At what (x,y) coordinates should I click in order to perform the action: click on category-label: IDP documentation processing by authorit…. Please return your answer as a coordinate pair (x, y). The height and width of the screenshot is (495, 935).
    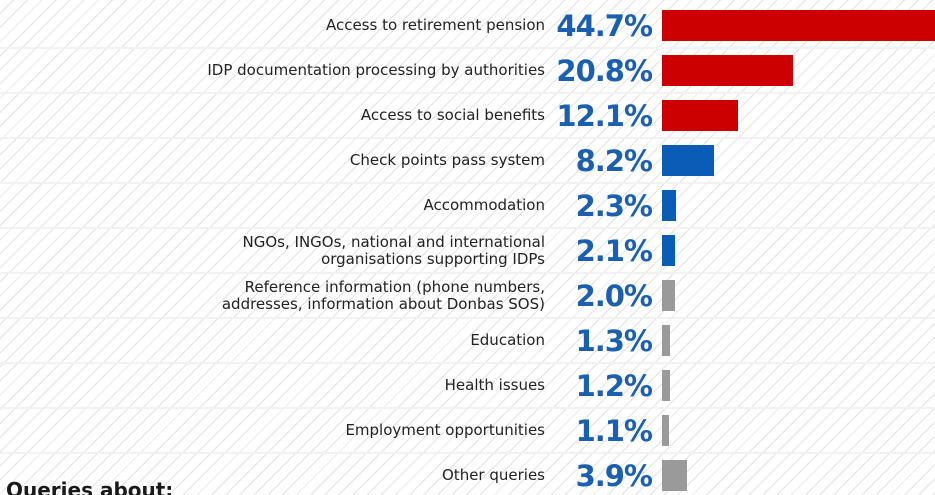
    Looking at the image, I should click on (376, 70).